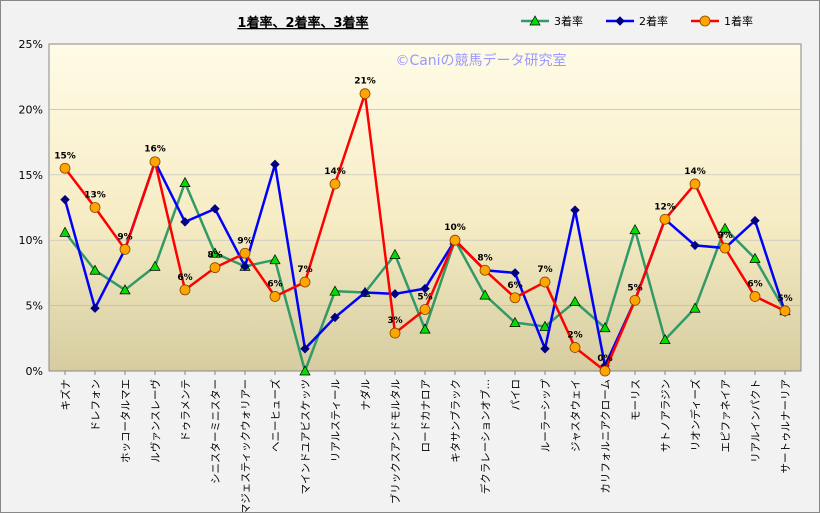  What do you see at coordinates (31, 109) in the screenshot?
I see `y-tick-label: 20%` at bounding box center [31, 109].